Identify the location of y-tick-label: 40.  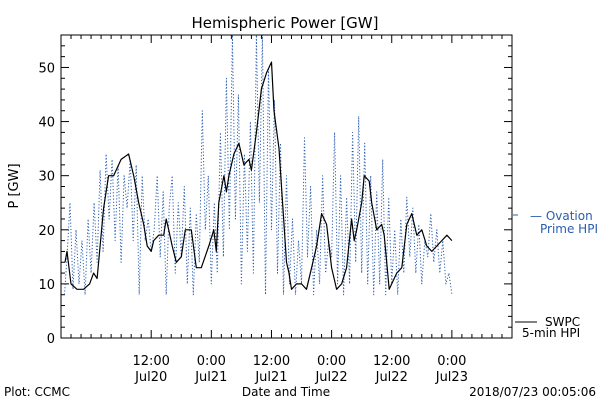
(46, 123).